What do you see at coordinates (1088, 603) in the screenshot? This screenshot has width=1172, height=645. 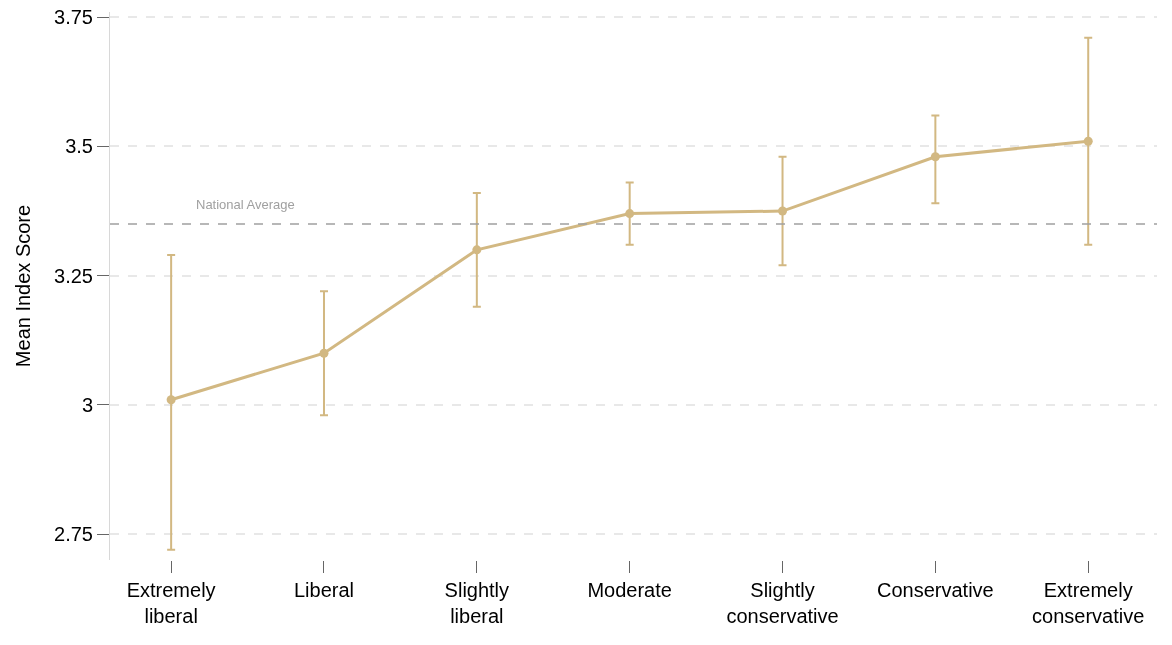 I see `x-tick-label: Extremely conservative` at bounding box center [1088, 603].